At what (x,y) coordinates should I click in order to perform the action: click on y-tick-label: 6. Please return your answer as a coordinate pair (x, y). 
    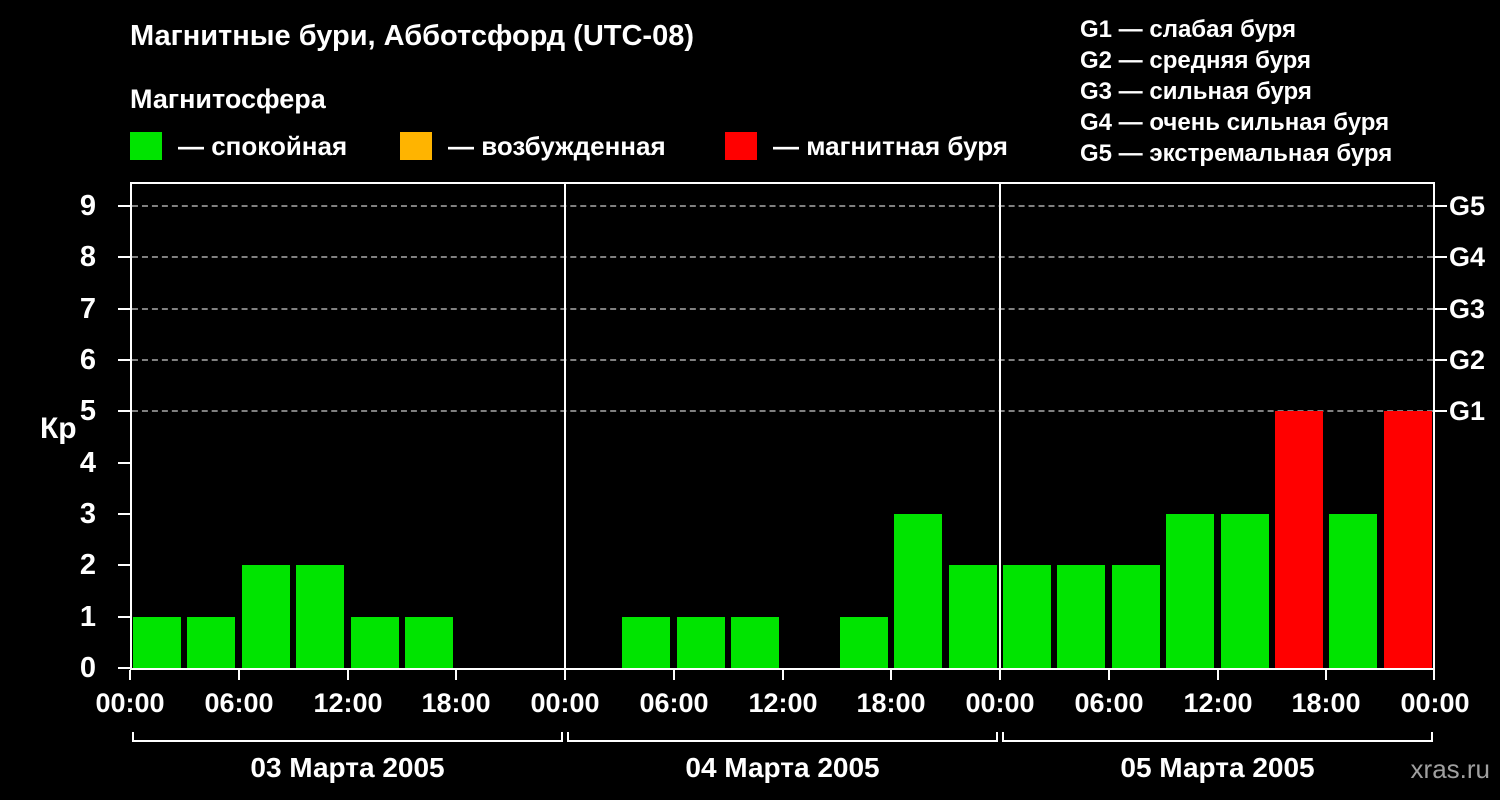
    Looking at the image, I should click on (87, 360).